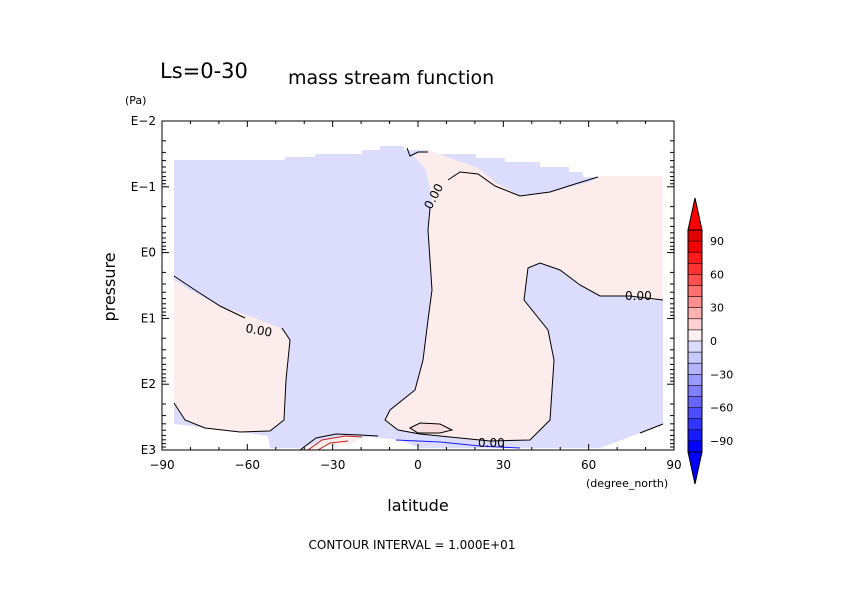 This screenshot has width=842, height=595. I want to click on positive-region-south, so click(232, 356).